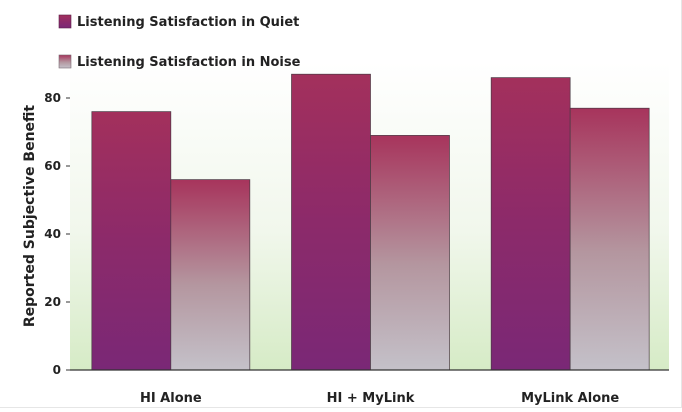 This screenshot has width=682, height=412. What do you see at coordinates (65, 21) in the screenshot?
I see `legend-swatch-quiet` at bounding box center [65, 21].